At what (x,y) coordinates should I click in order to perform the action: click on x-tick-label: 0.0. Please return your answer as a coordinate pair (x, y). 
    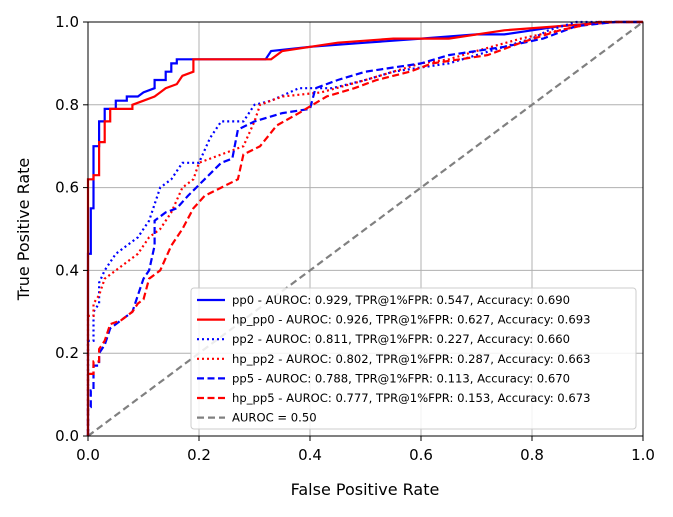
    Looking at the image, I should click on (88, 455).